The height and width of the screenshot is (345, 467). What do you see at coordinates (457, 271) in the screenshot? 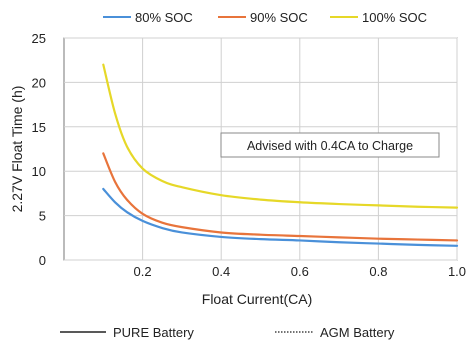
I see `x-tick-label: 1.0` at bounding box center [457, 271].